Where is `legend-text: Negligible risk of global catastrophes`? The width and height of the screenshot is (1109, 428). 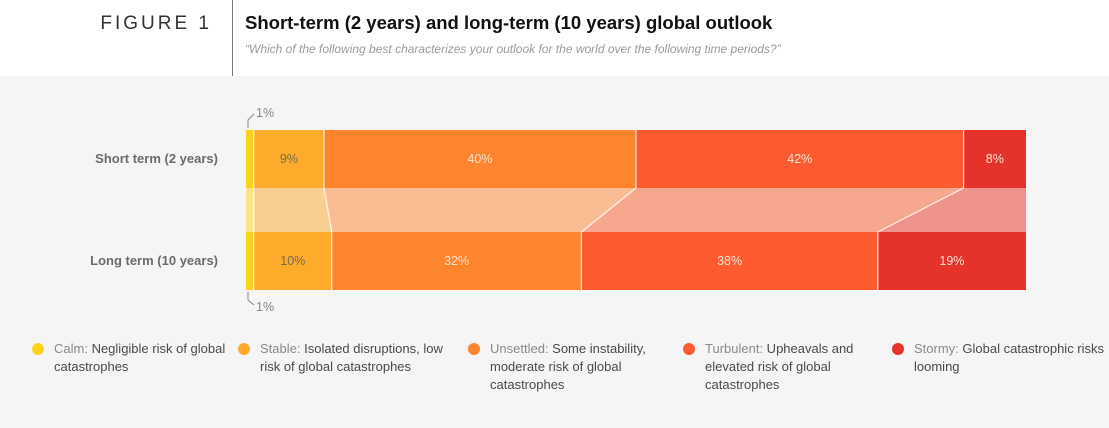 legend-text: Negligible risk of global catastrophes is located at coordinates (140, 357).